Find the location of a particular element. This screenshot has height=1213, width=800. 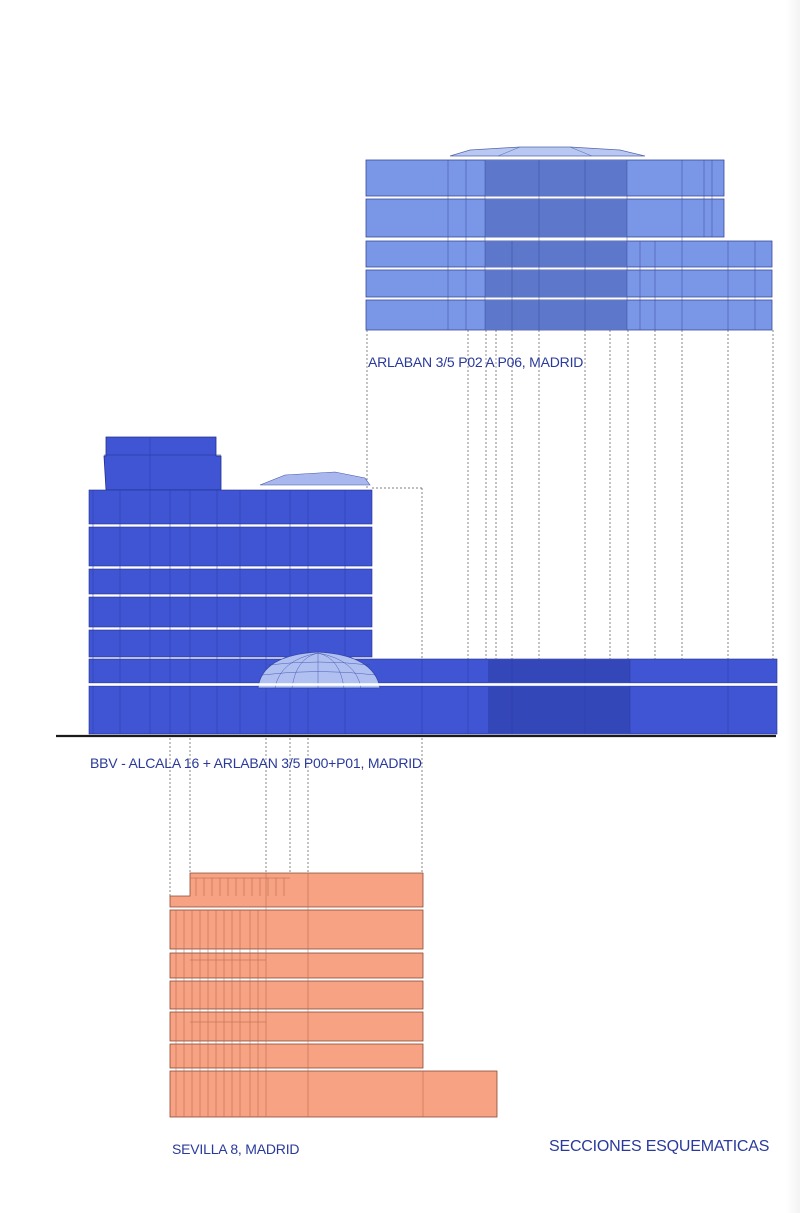

projection-lines-upper is located at coordinates (570, 495).